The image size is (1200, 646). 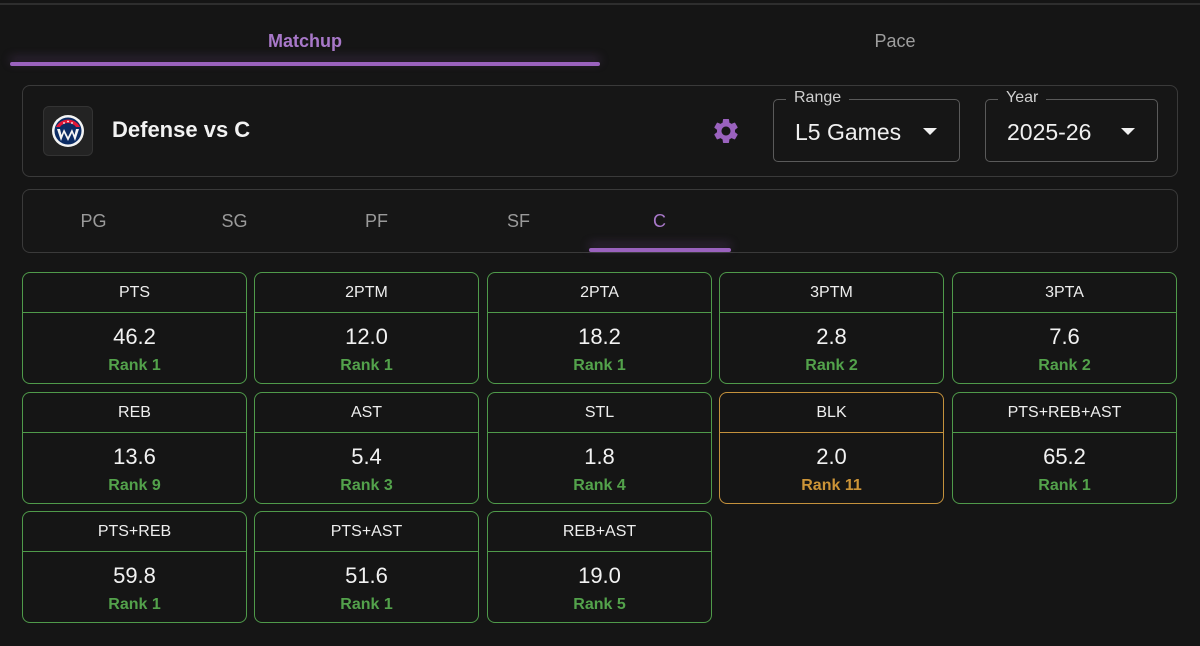 I want to click on stat-rank: Rank 3, so click(x=366, y=485).